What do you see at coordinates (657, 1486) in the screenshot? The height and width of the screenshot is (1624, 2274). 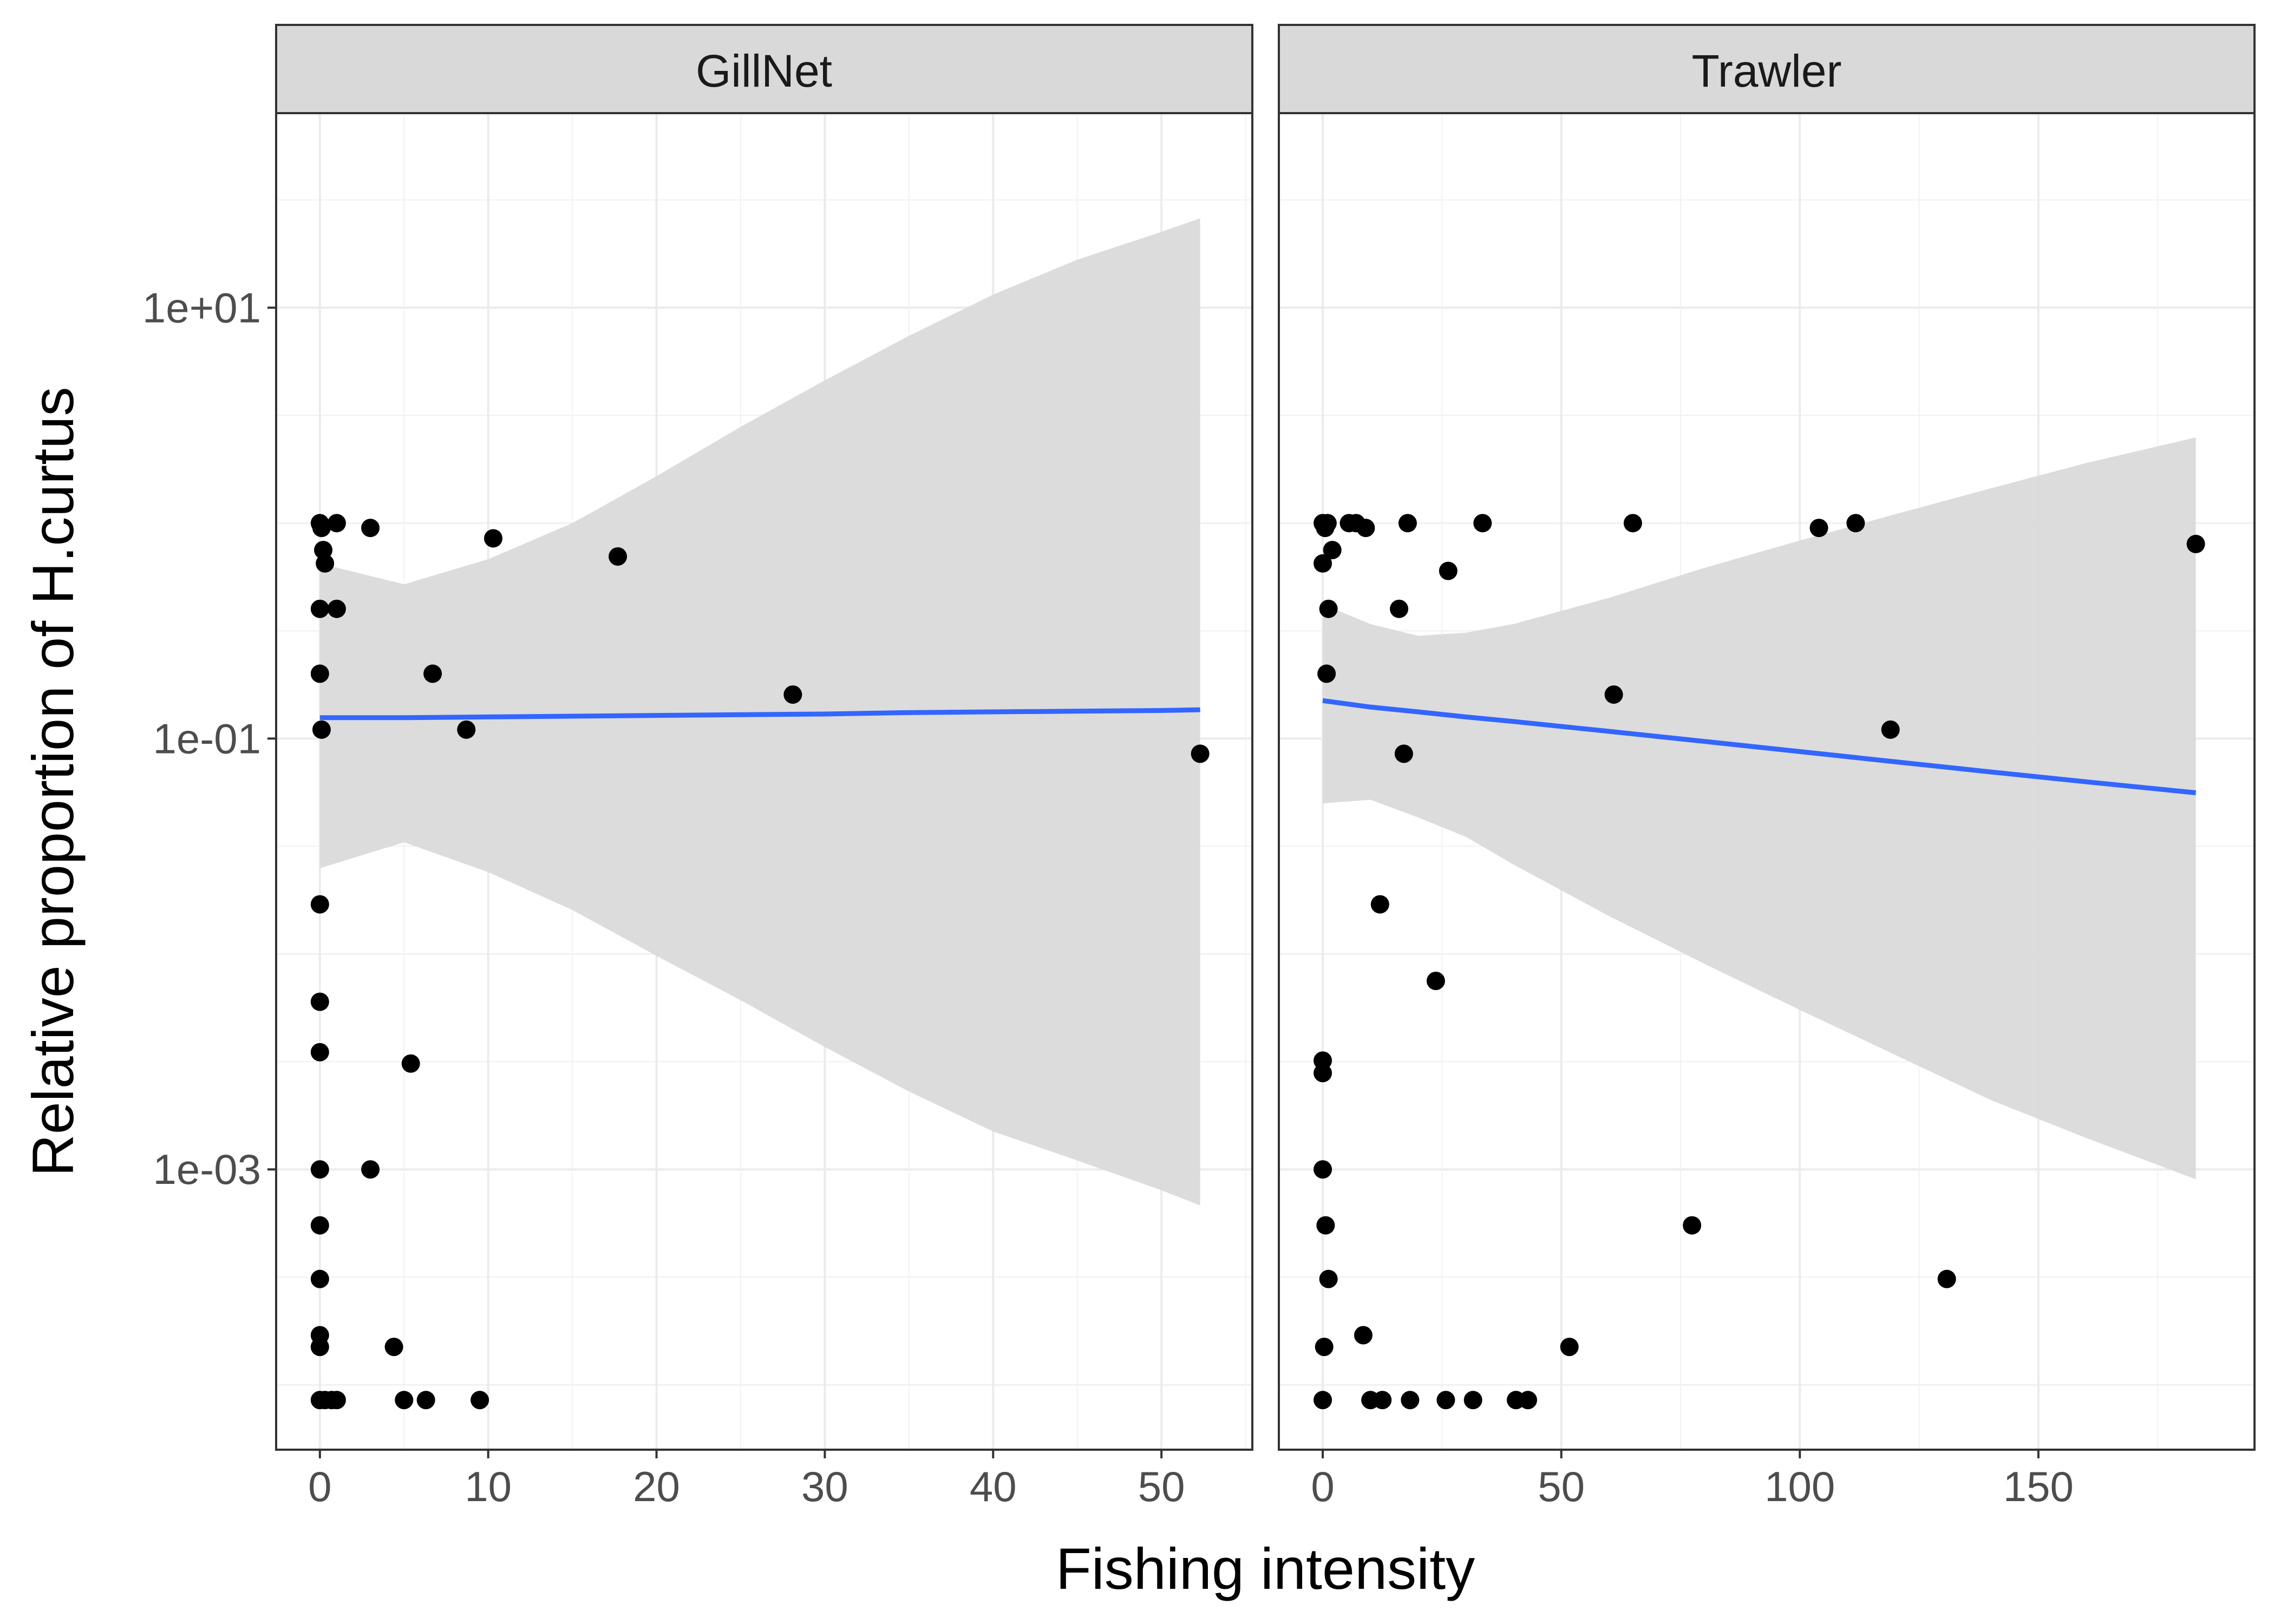 I see `x-tick-label: 20` at bounding box center [657, 1486].